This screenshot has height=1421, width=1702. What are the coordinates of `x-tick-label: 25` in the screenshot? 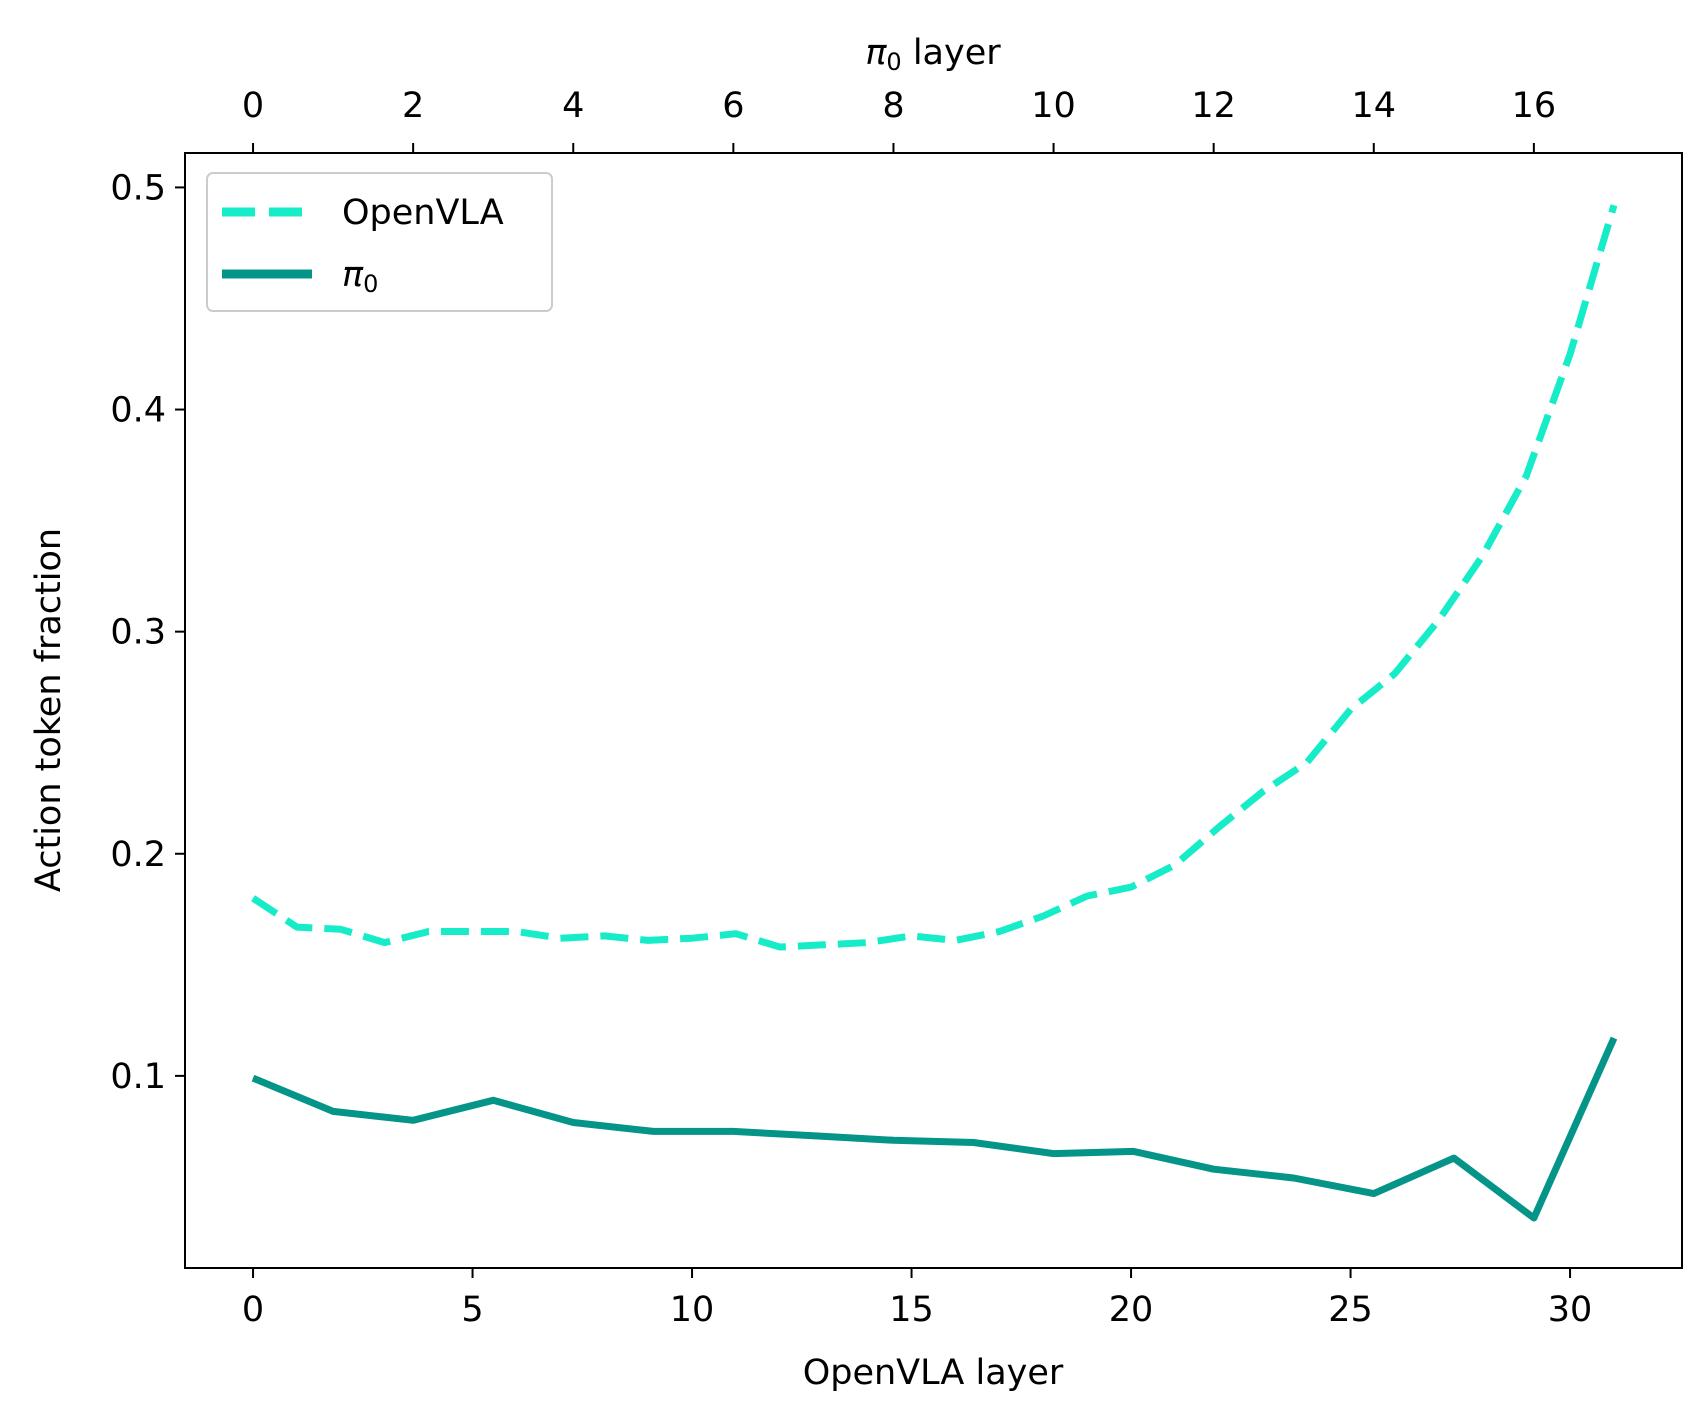 It's located at (1350, 1310).